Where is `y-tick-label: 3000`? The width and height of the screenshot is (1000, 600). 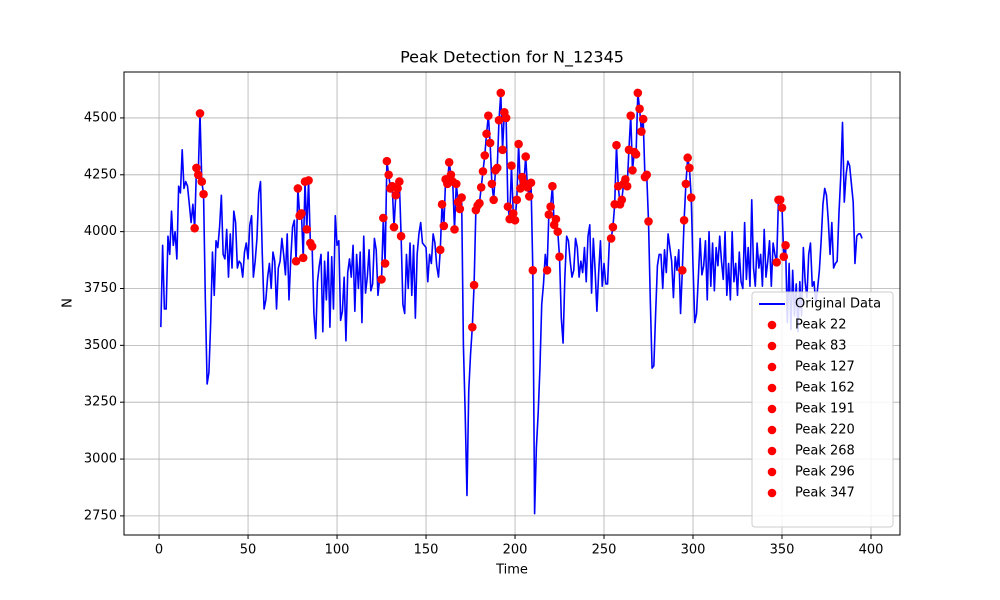
y-tick-label: 3000 is located at coordinates (100, 459).